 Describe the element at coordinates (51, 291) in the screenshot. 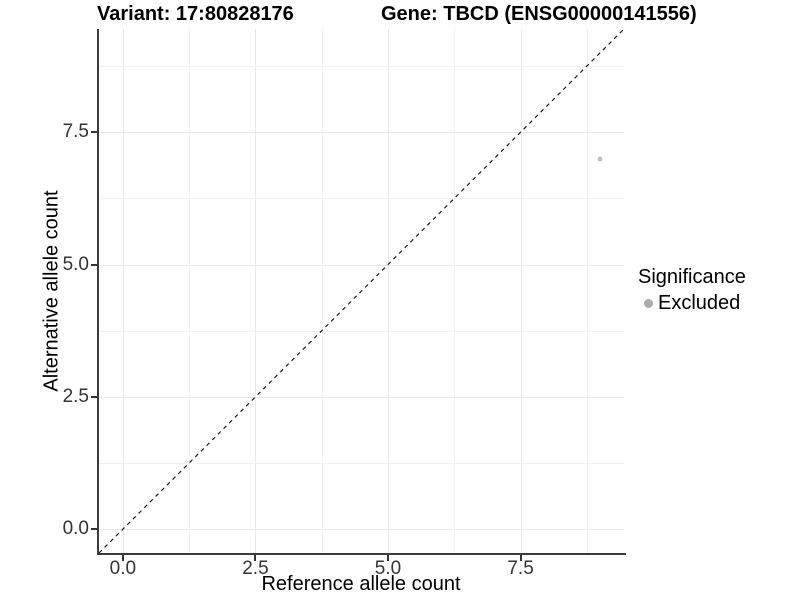

I see `y-axis-title: Alternative allele count` at that location.